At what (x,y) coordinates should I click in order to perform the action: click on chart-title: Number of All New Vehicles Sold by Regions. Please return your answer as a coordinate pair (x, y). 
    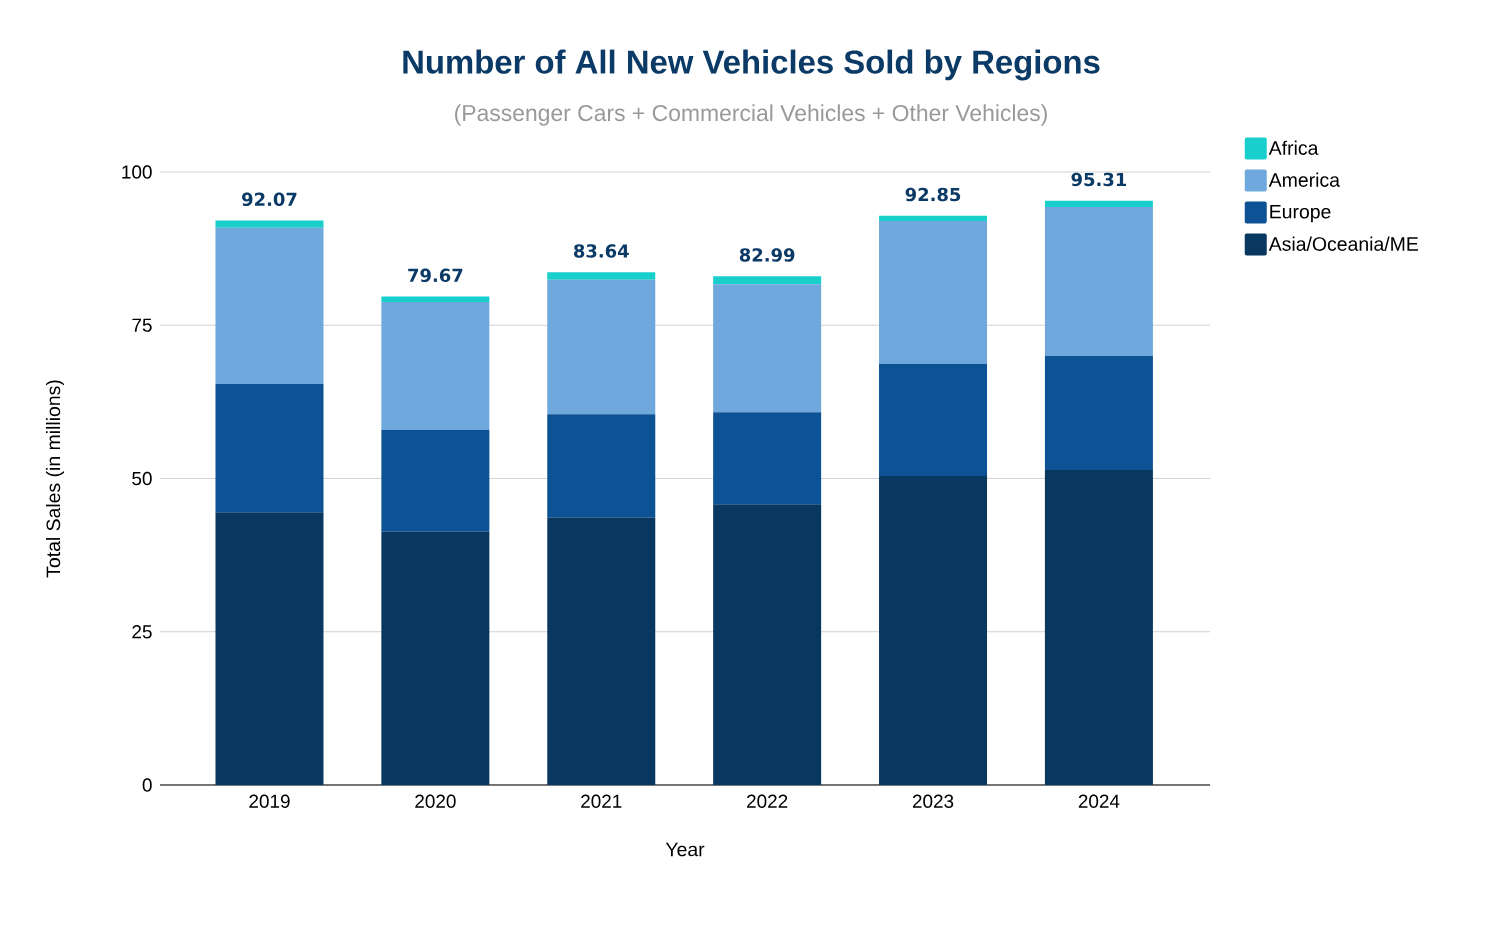
    Looking at the image, I should click on (751, 65).